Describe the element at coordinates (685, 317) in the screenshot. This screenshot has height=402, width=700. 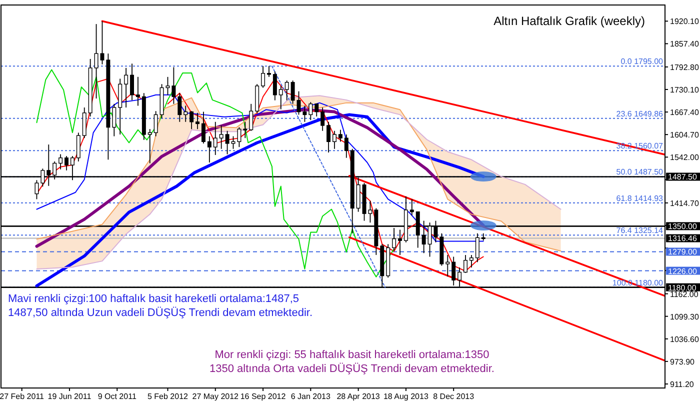
I see `y-tick-label: 1099.30` at that location.